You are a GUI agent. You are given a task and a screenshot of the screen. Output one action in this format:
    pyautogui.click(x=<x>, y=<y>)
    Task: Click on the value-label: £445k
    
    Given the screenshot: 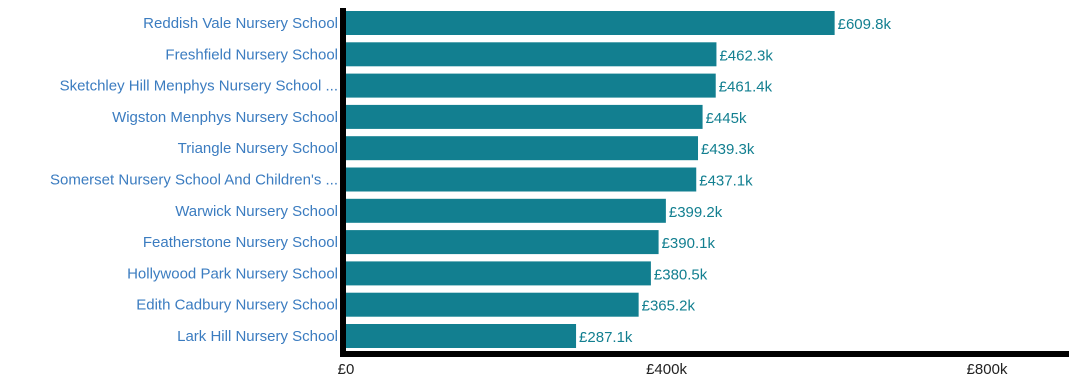 What is the action you would take?
    pyautogui.click(x=726, y=118)
    